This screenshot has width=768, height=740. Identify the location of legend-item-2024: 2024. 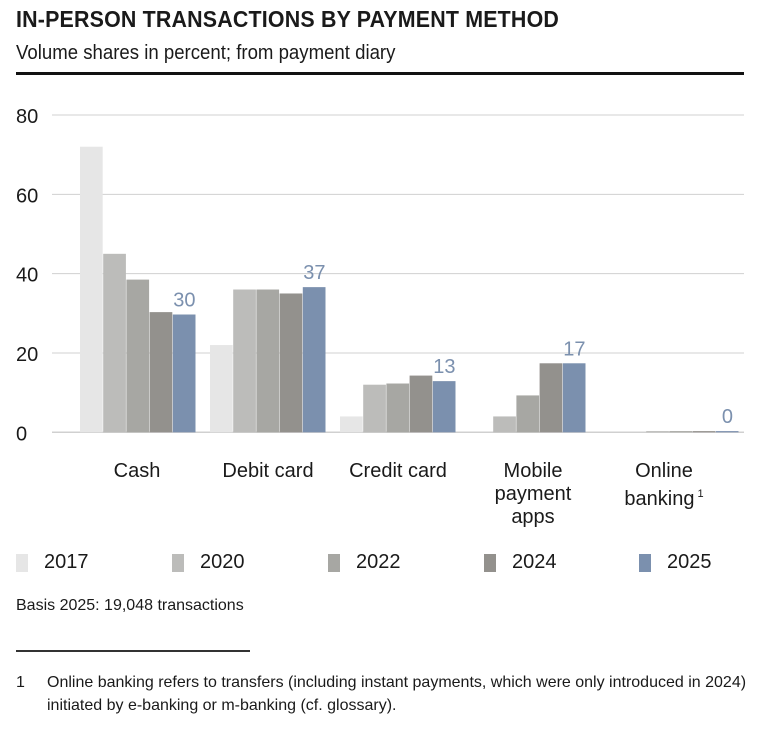
(520, 562).